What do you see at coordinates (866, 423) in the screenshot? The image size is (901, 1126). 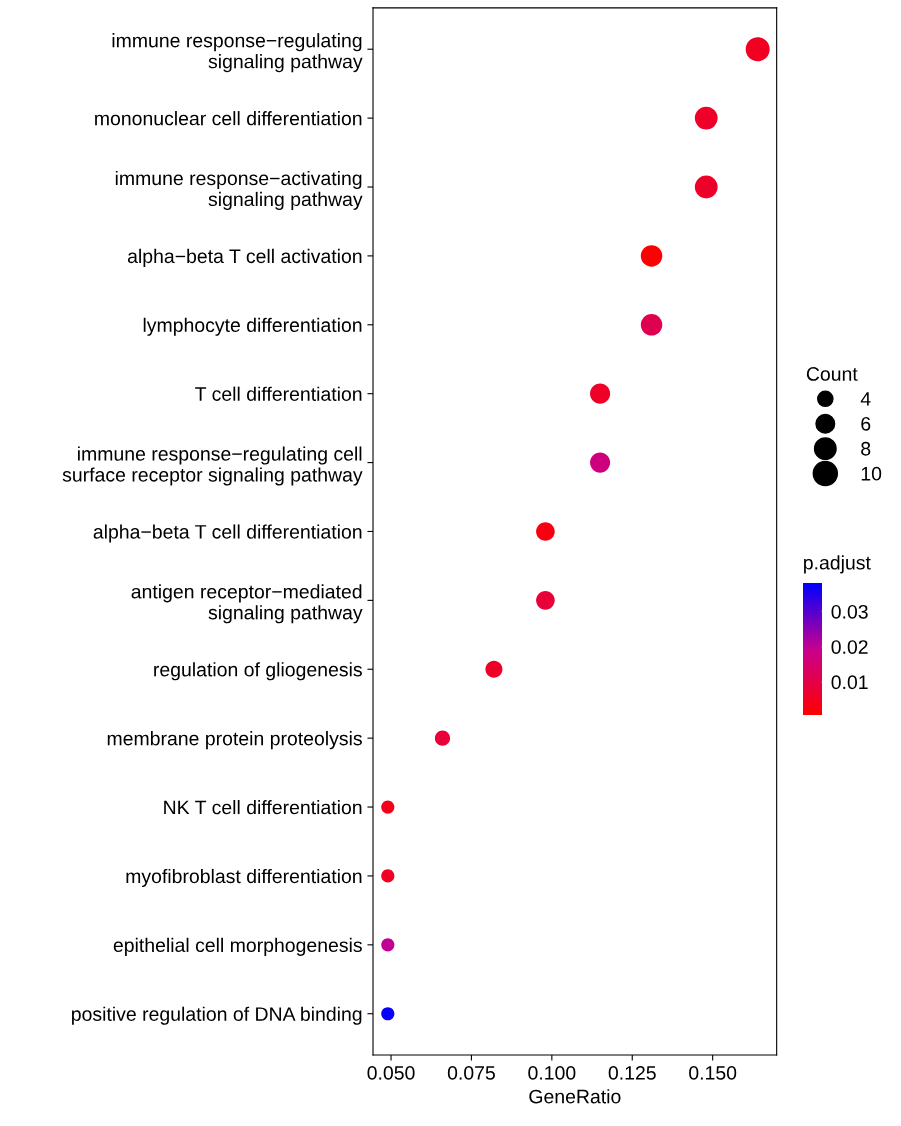 I see `legend-label: 6` at bounding box center [866, 423].